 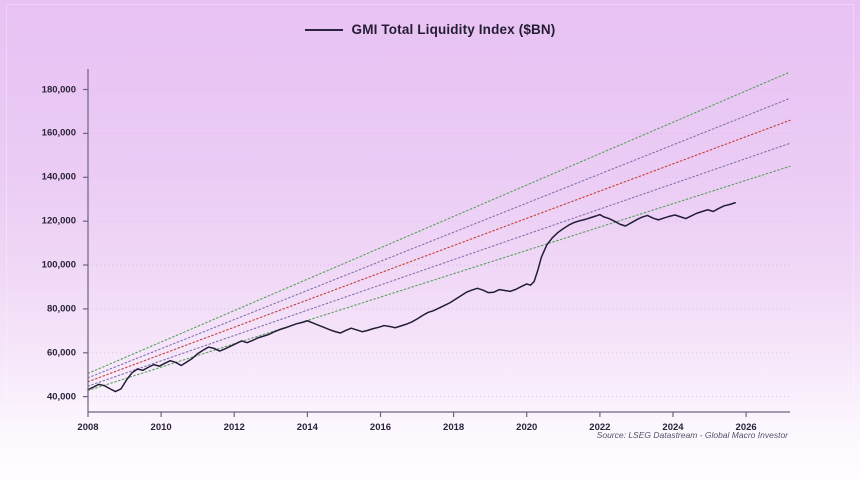 What do you see at coordinates (746, 427) in the screenshot?
I see `x-tick-label: 2026` at bounding box center [746, 427].